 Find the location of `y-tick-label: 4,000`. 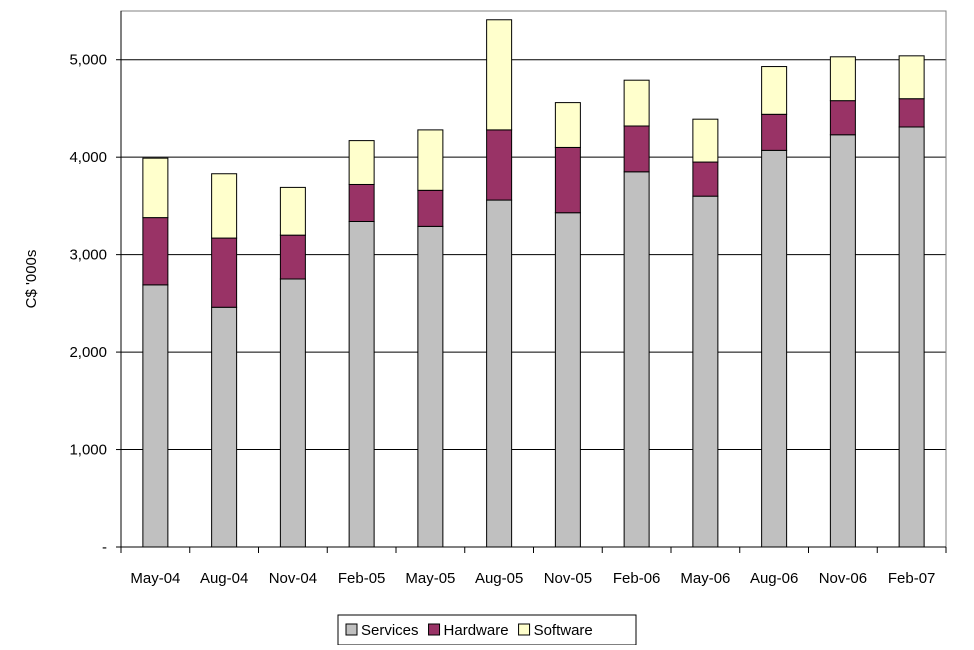

y-tick-label: 4,000 is located at coordinates (88, 157).